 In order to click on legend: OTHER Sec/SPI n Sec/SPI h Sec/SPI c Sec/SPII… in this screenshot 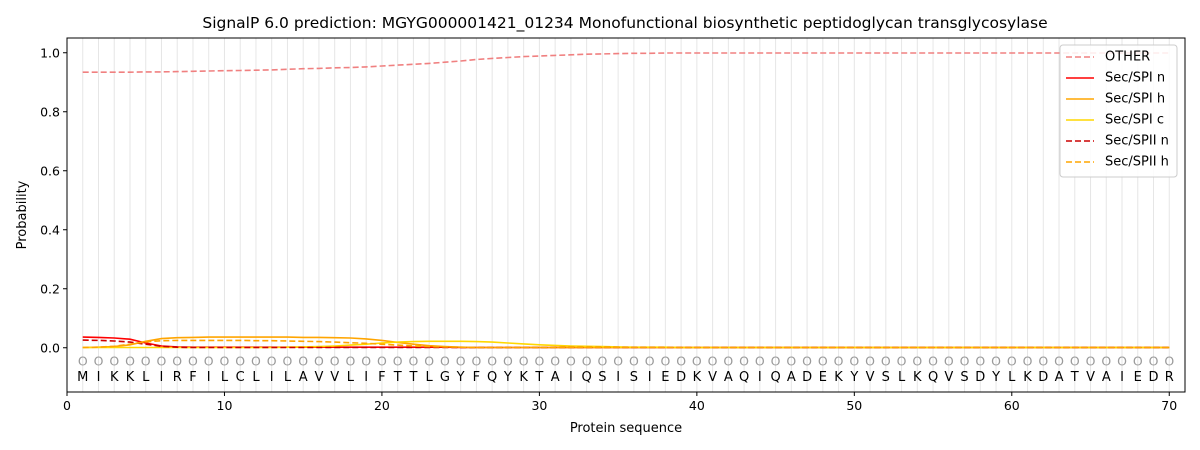, I will do `click(1118, 111)`.